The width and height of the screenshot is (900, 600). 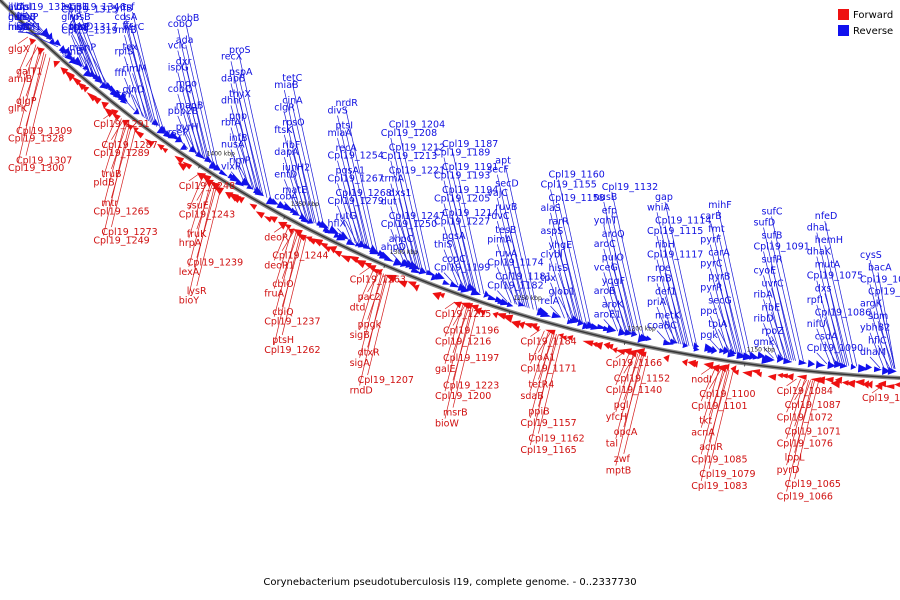 What do you see at coordinates (705, 421) in the screenshot?
I see `gene-label: tkt` at bounding box center [705, 421].